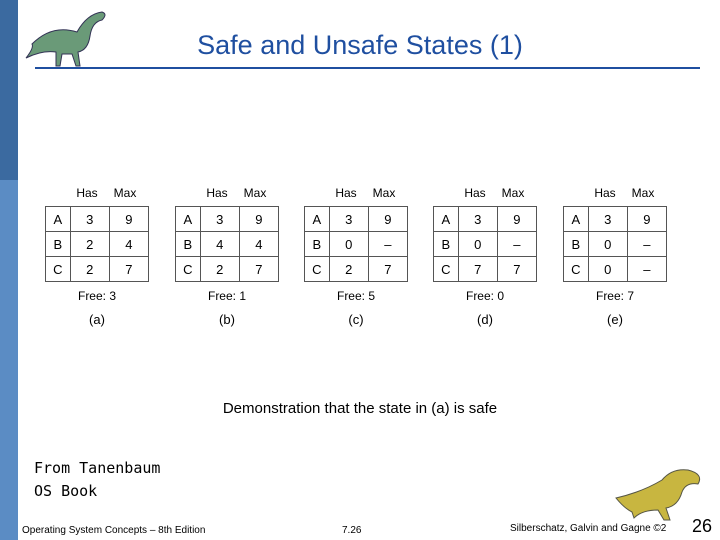 This screenshot has width=720, height=540. What do you see at coordinates (226, 296) in the screenshot?
I see `free-count: Free: 1` at bounding box center [226, 296].